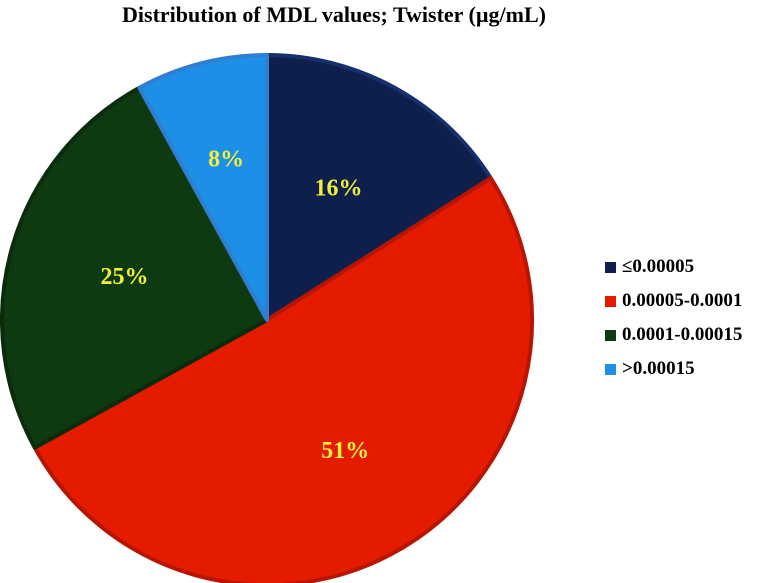 The width and height of the screenshot is (773, 583). I want to click on legend-label: 0.0001-0.00015, so click(682, 334).